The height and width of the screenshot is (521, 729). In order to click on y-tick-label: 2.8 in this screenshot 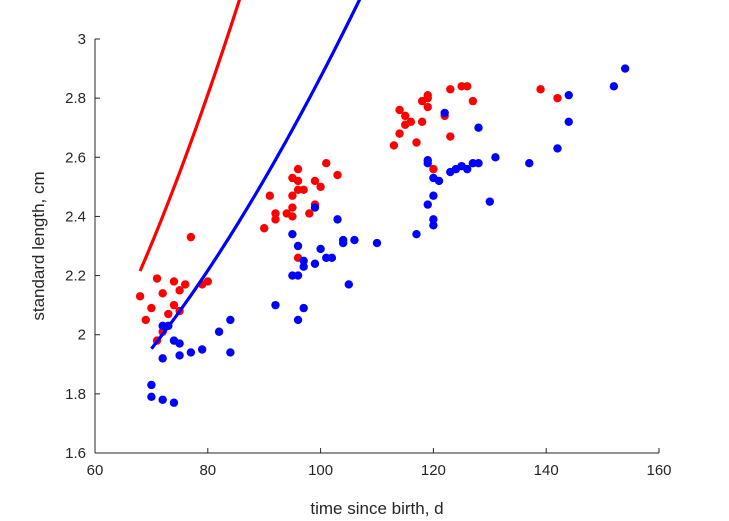, I will do `click(75, 98)`.